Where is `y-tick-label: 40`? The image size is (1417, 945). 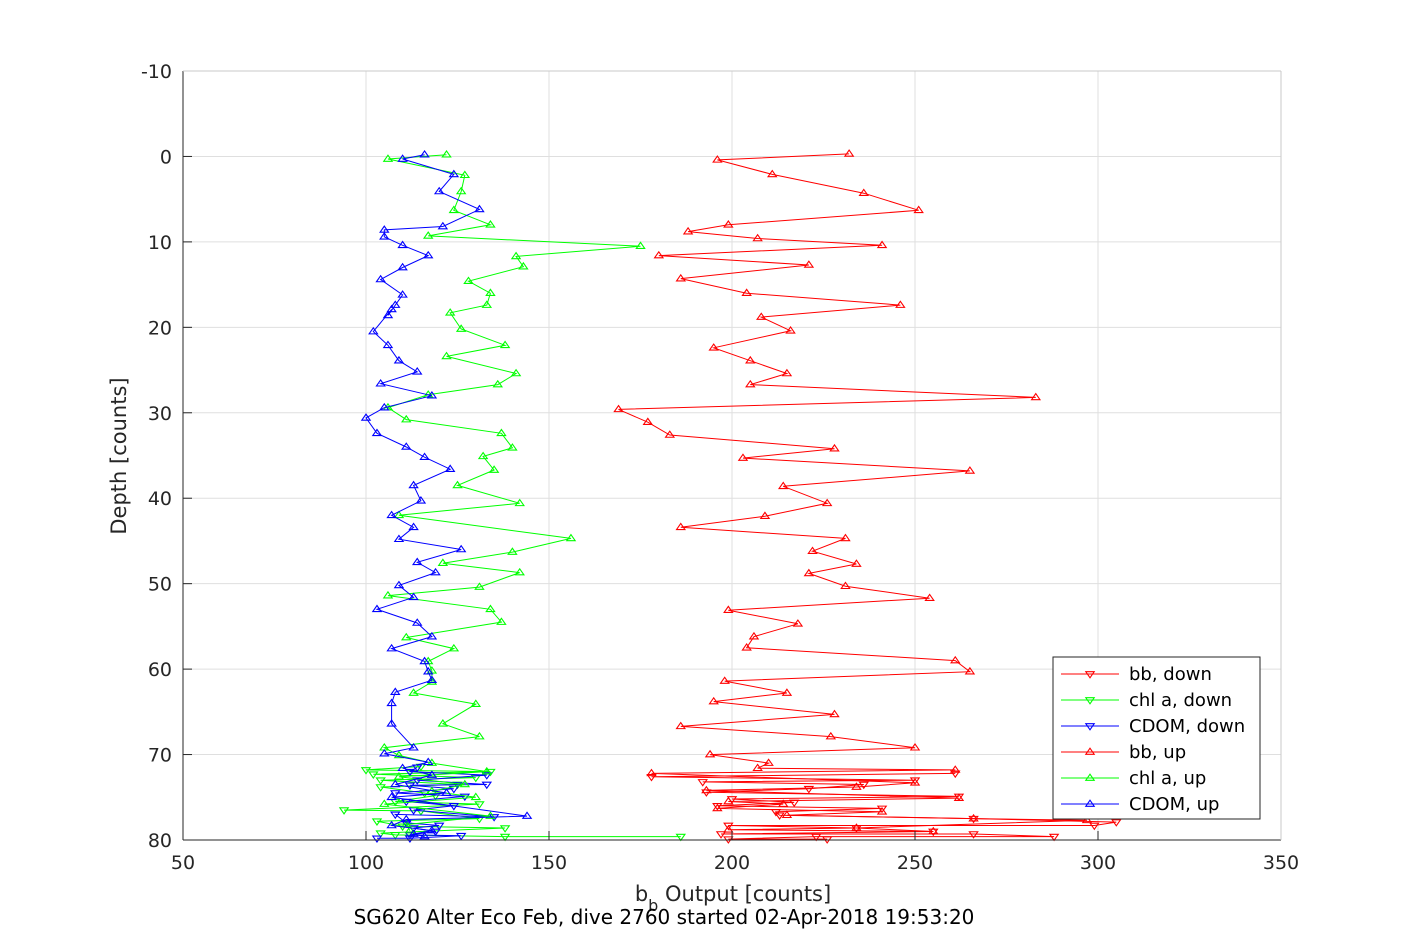 y-tick-label: 40 is located at coordinates (160, 499).